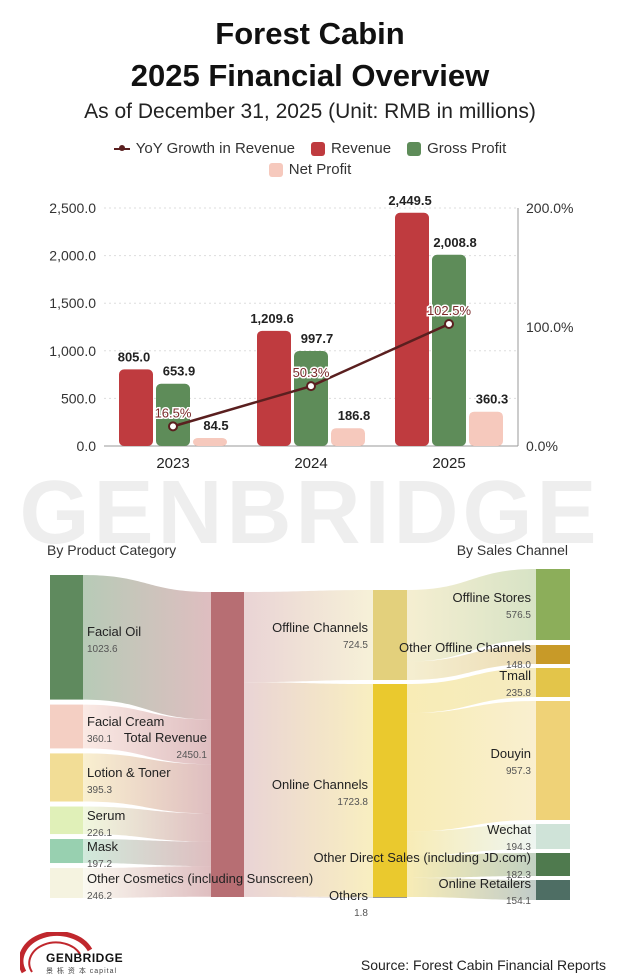 The height and width of the screenshot is (979, 620). I want to click on legend-item-yoy-growth: YoY Growth in Revenue, so click(204, 148).